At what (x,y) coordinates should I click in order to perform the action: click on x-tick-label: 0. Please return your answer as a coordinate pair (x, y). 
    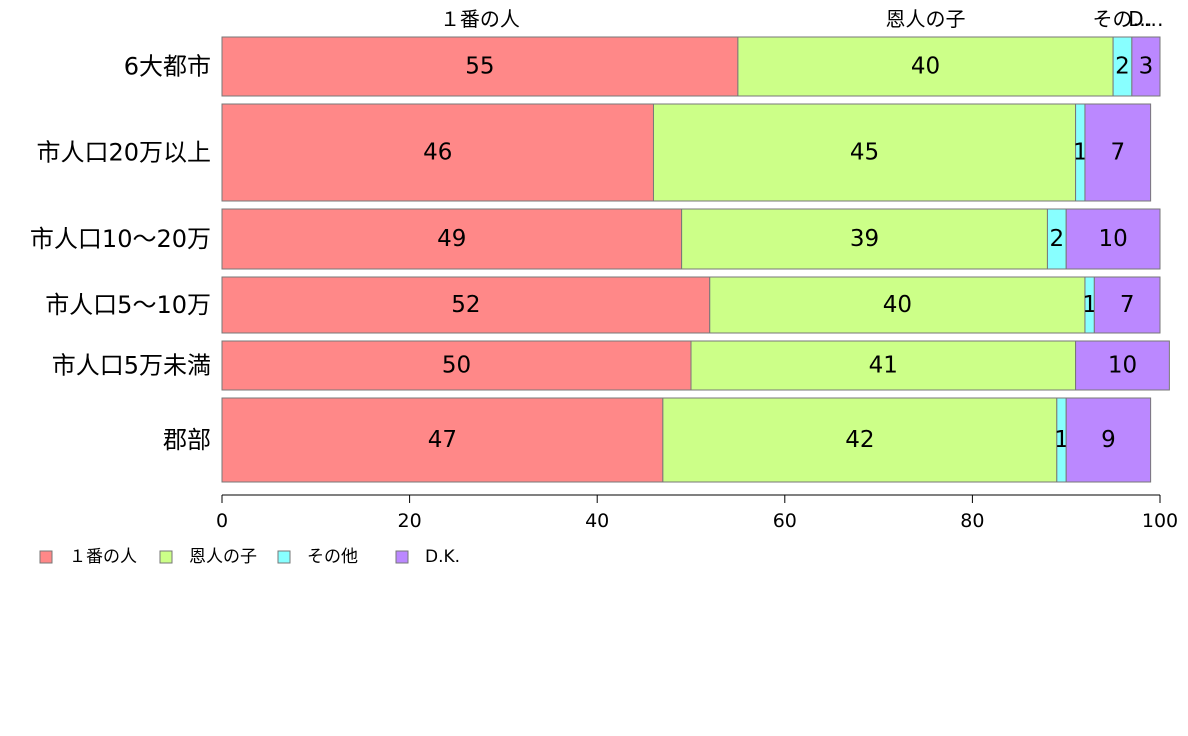
    Looking at the image, I should click on (222, 521).